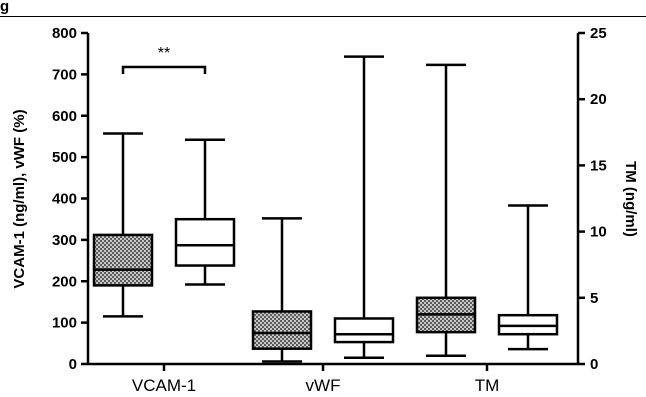 This screenshot has height=397, width=646. What do you see at coordinates (323, 16) in the screenshot?
I see `figure-top-rule` at bounding box center [323, 16].